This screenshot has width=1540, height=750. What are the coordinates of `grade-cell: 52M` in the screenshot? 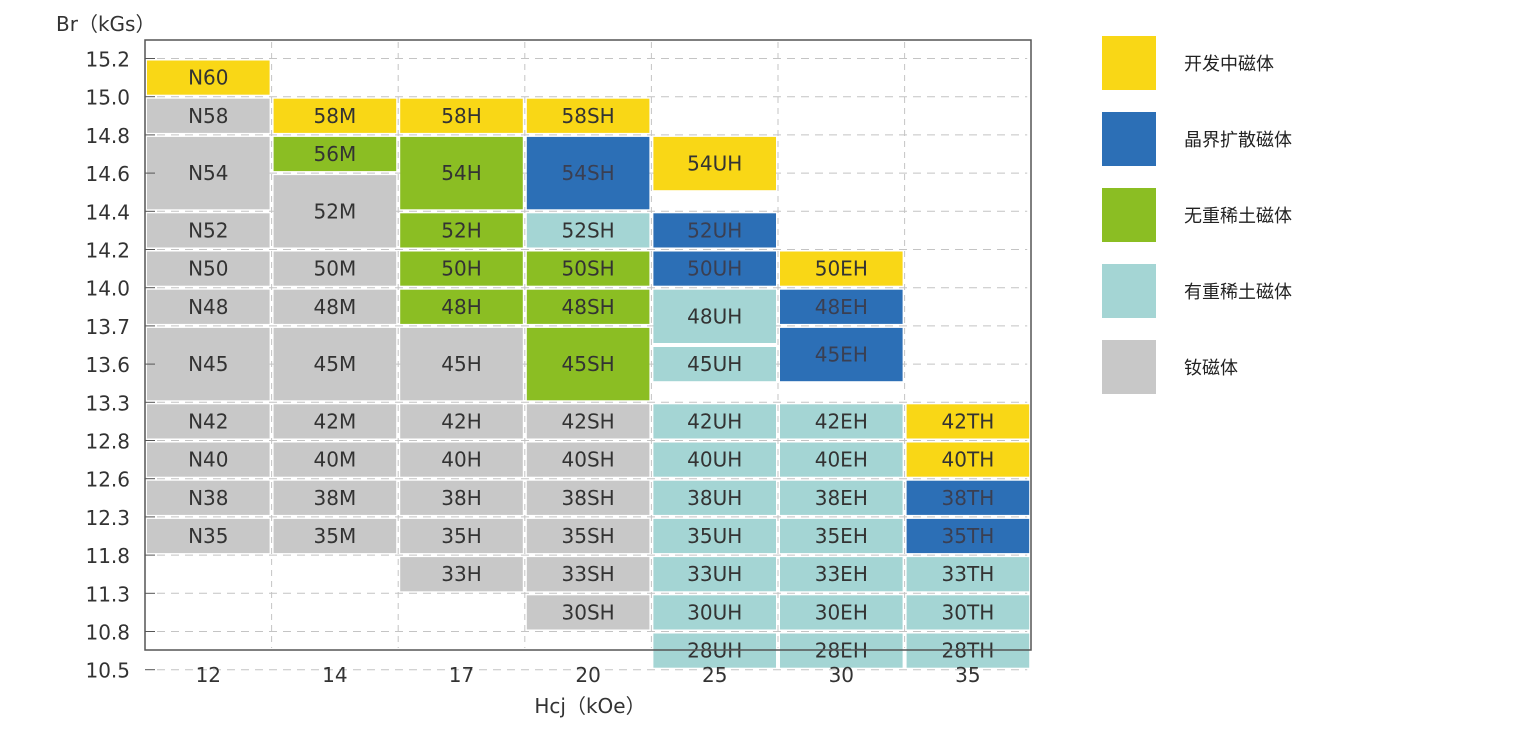 It's located at (335, 211).